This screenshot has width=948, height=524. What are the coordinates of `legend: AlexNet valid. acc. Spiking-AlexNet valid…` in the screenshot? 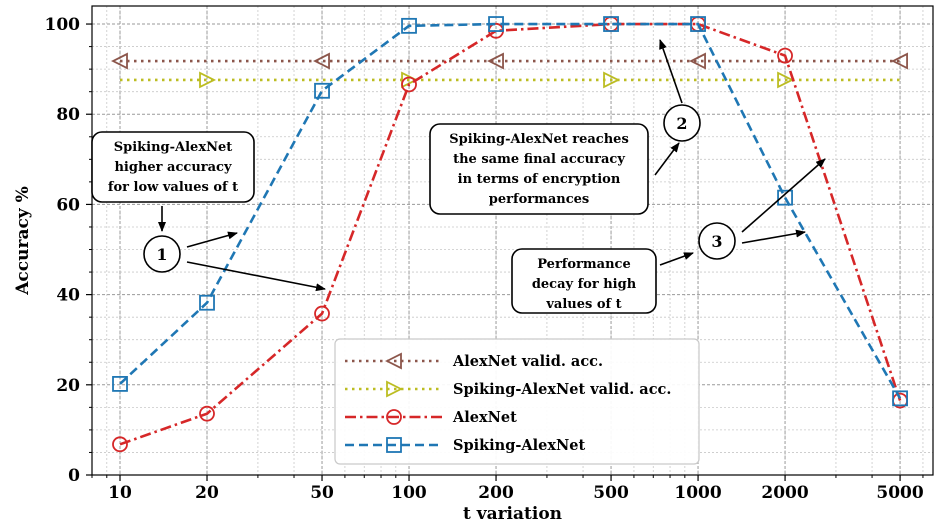 It's located at (517, 401).